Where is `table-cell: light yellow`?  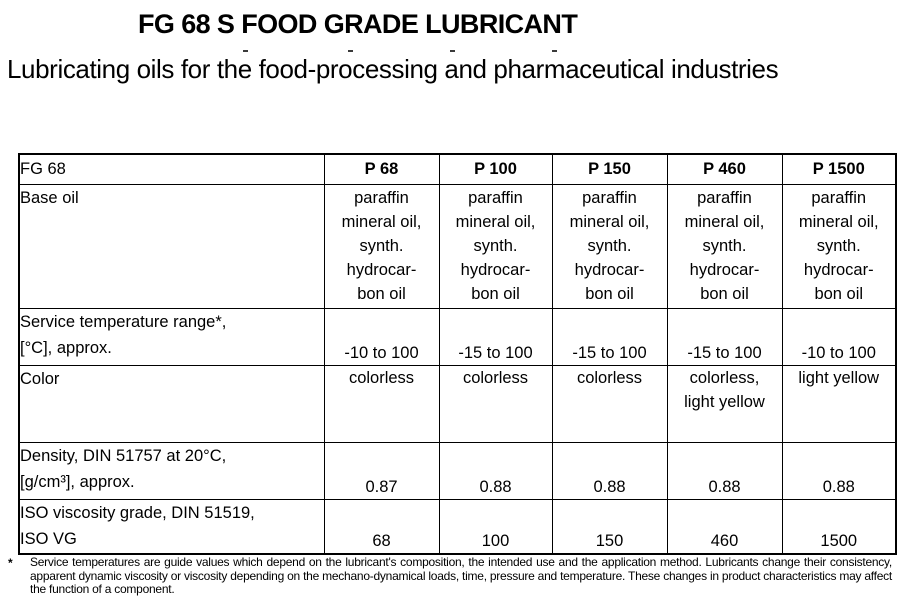 table-cell: light yellow is located at coordinates (839, 403).